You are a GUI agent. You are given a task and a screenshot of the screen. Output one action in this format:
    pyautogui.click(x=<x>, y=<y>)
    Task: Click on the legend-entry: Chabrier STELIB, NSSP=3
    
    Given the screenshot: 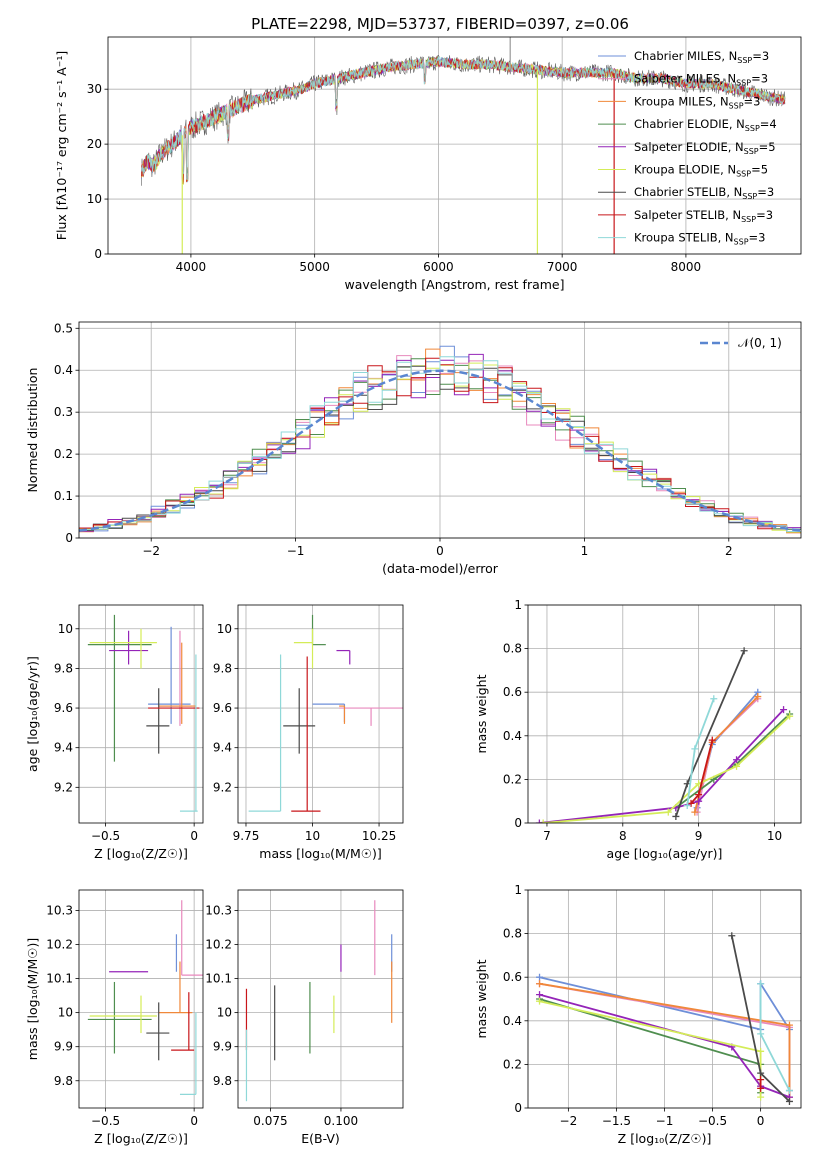 What is the action you would take?
    pyautogui.click(x=704, y=193)
    